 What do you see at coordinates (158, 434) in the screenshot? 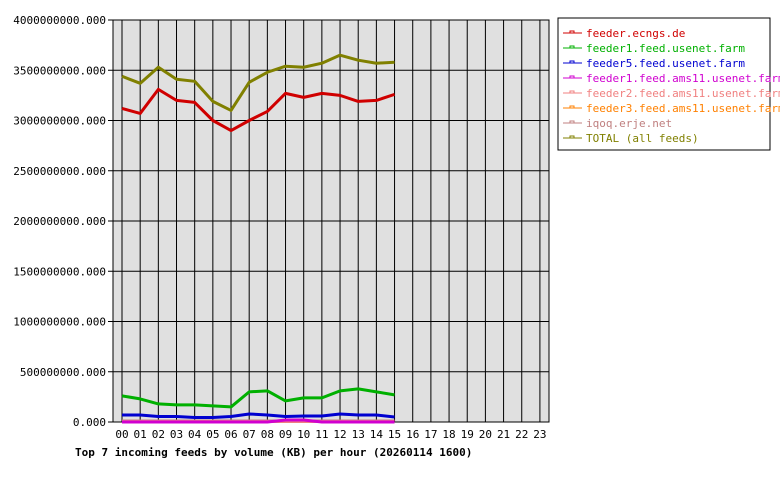
I see `x-tick-label: 02` at bounding box center [158, 434].